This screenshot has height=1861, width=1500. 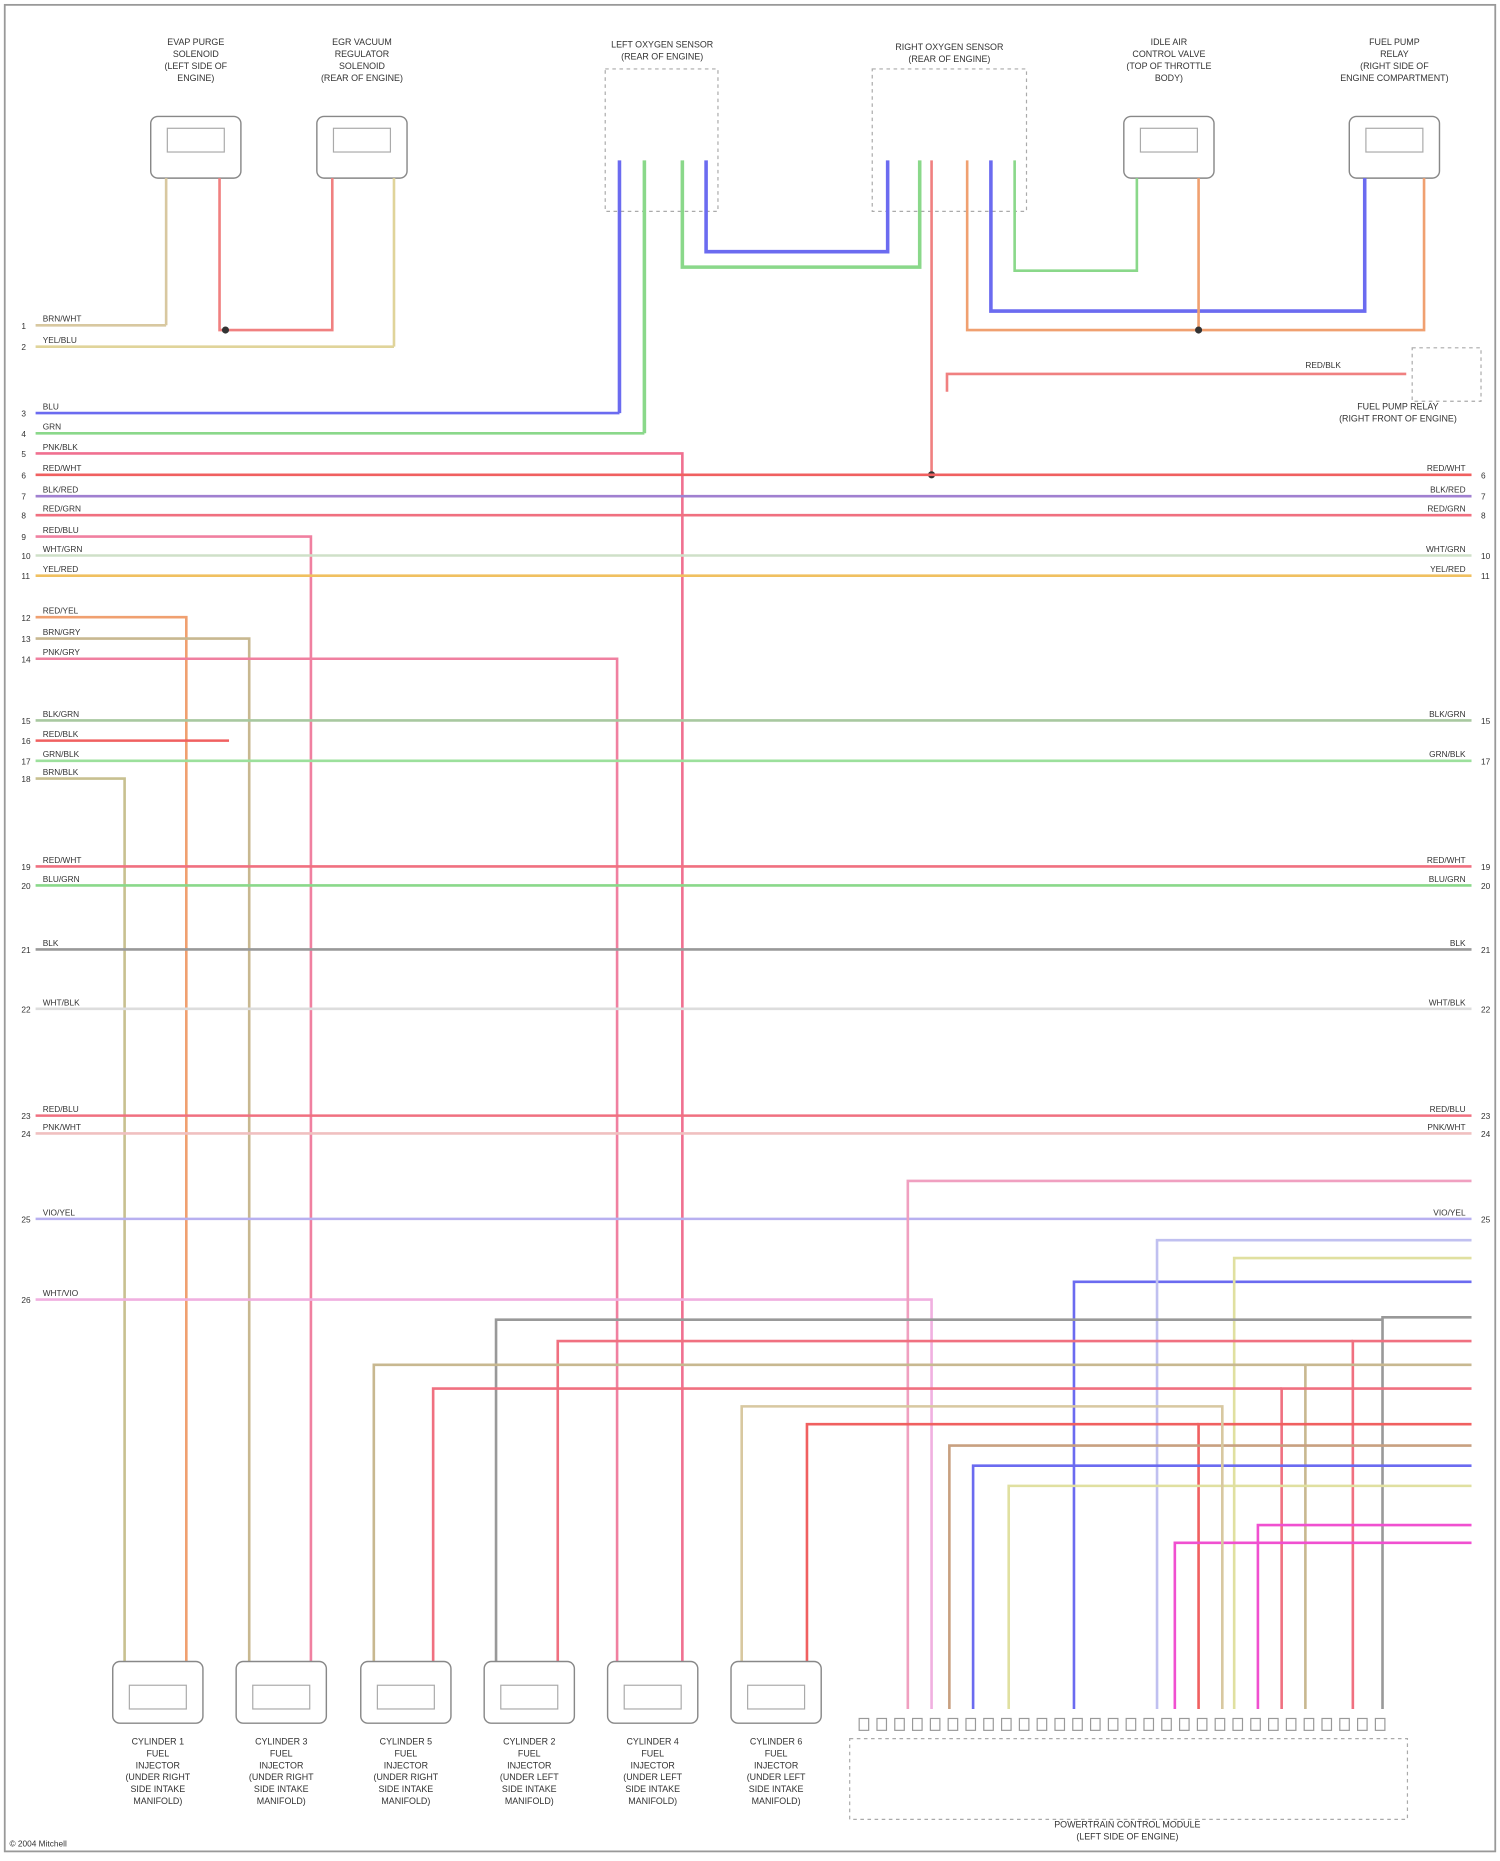 What do you see at coordinates (1483, 516) in the screenshot?
I see `pin-number: 8` at bounding box center [1483, 516].